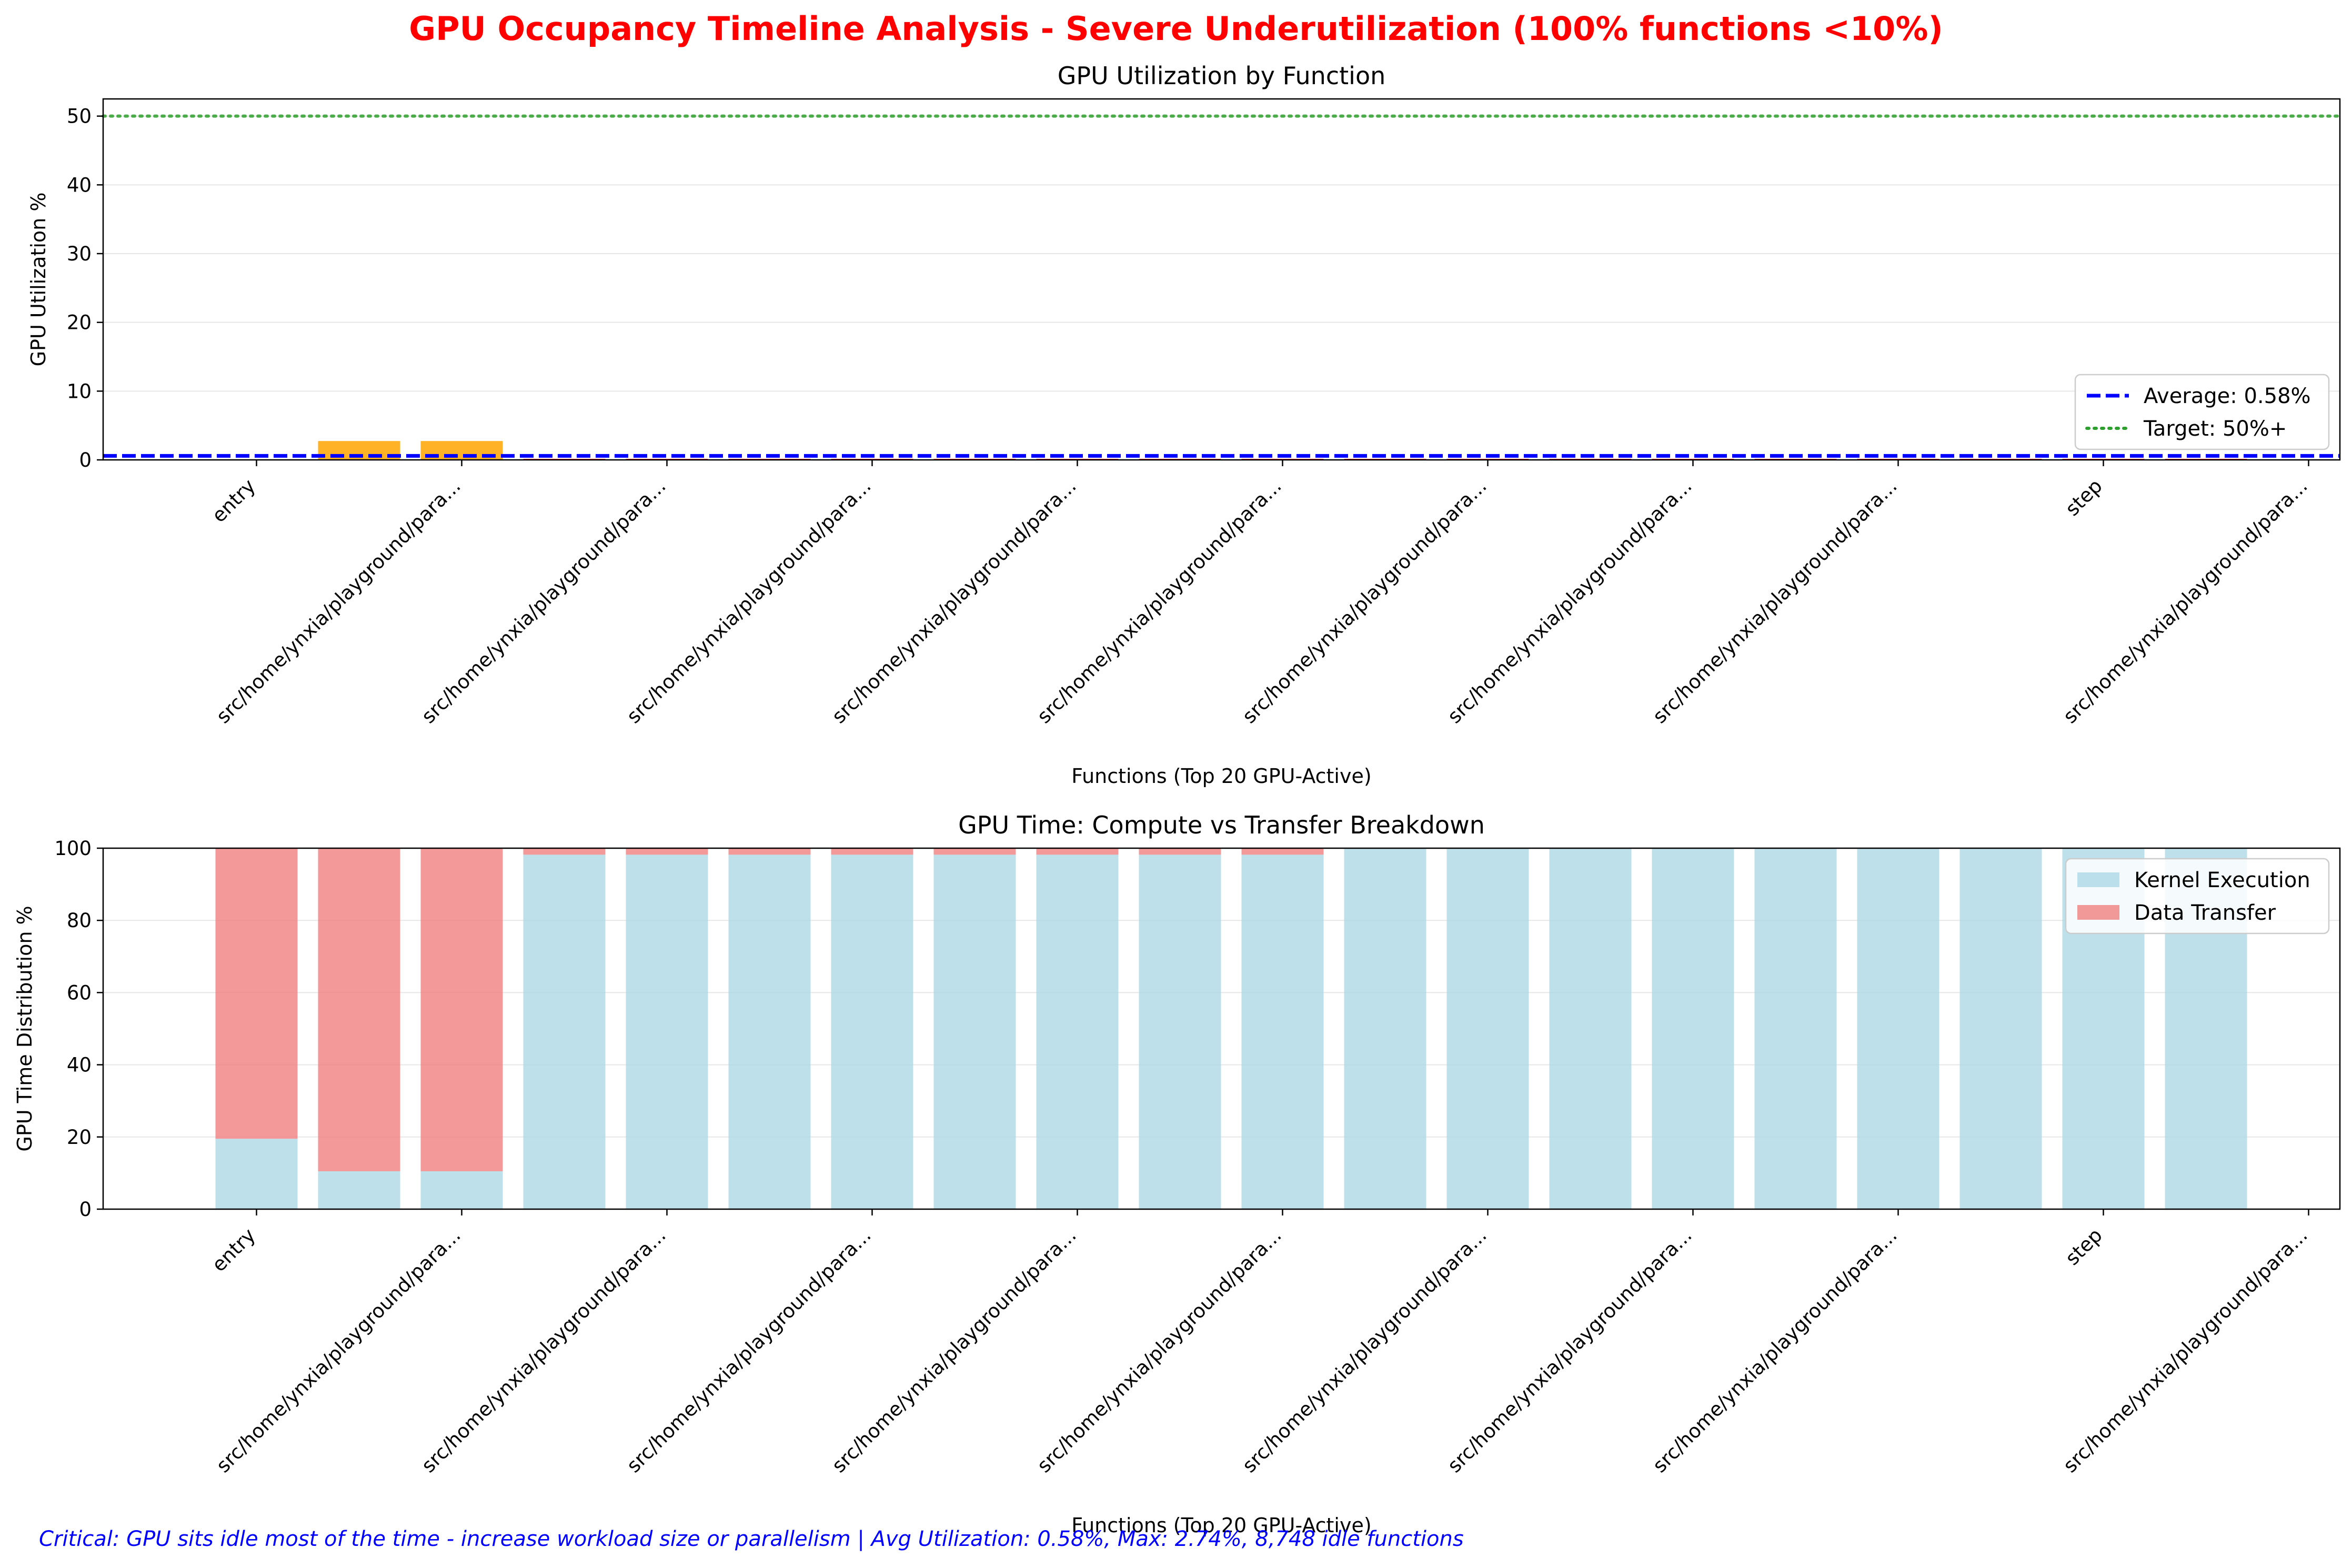  What do you see at coordinates (79, 254) in the screenshot?
I see `y-tick-label: 30` at bounding box center [79, 254].